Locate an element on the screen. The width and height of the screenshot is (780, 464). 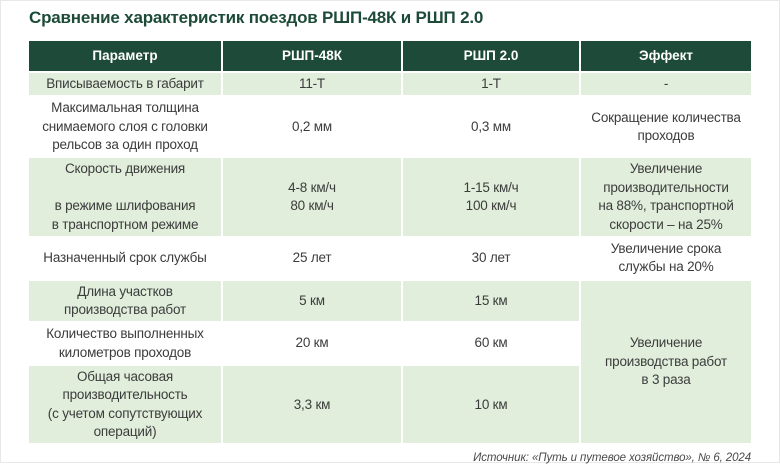
cell-rshp48k: 11-Т is located at coordinates (312, 84).